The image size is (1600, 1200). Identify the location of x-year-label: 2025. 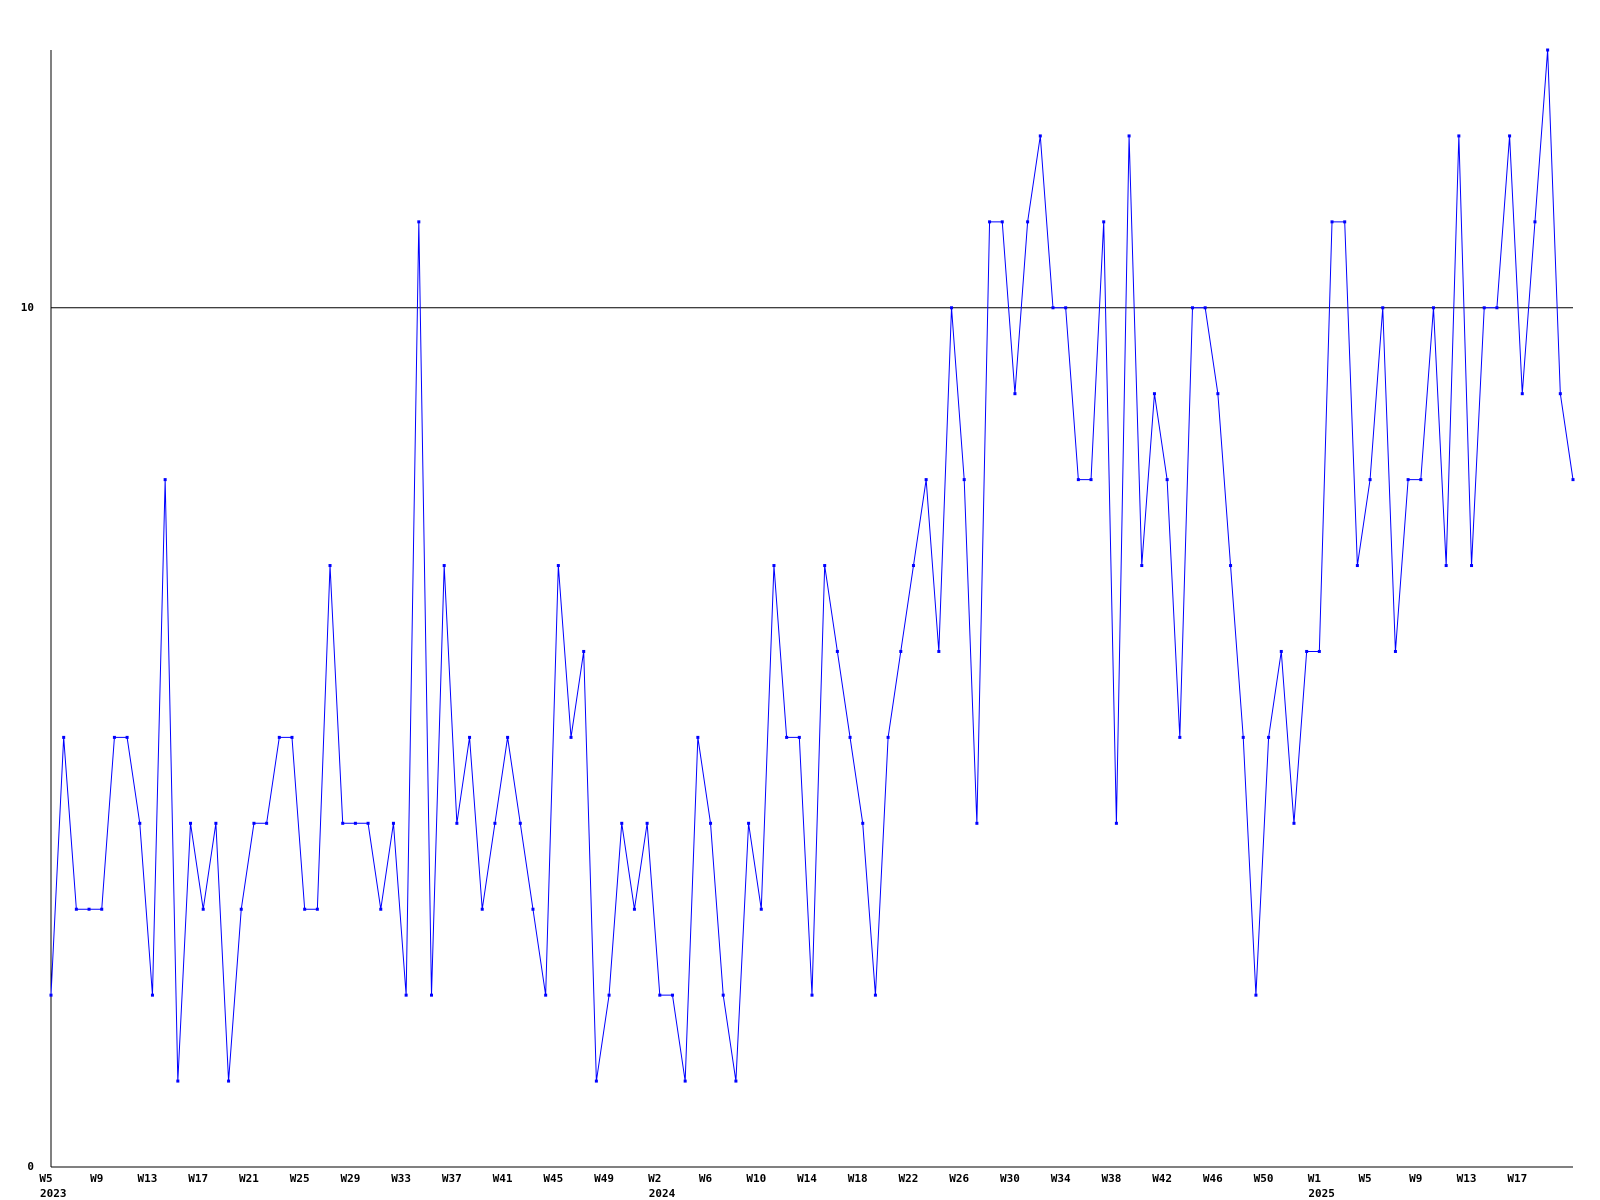
(1321, 1193).